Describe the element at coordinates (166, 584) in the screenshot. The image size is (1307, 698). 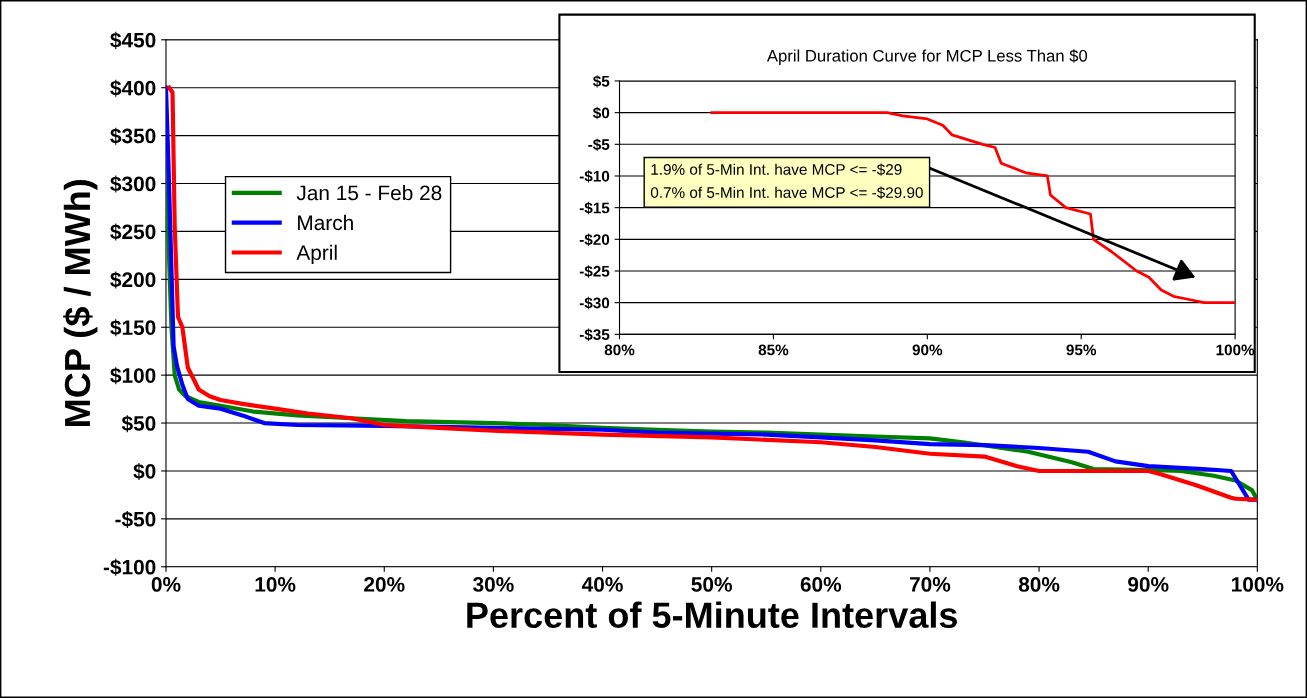
I see `x-tick-label: 0%` at that location.